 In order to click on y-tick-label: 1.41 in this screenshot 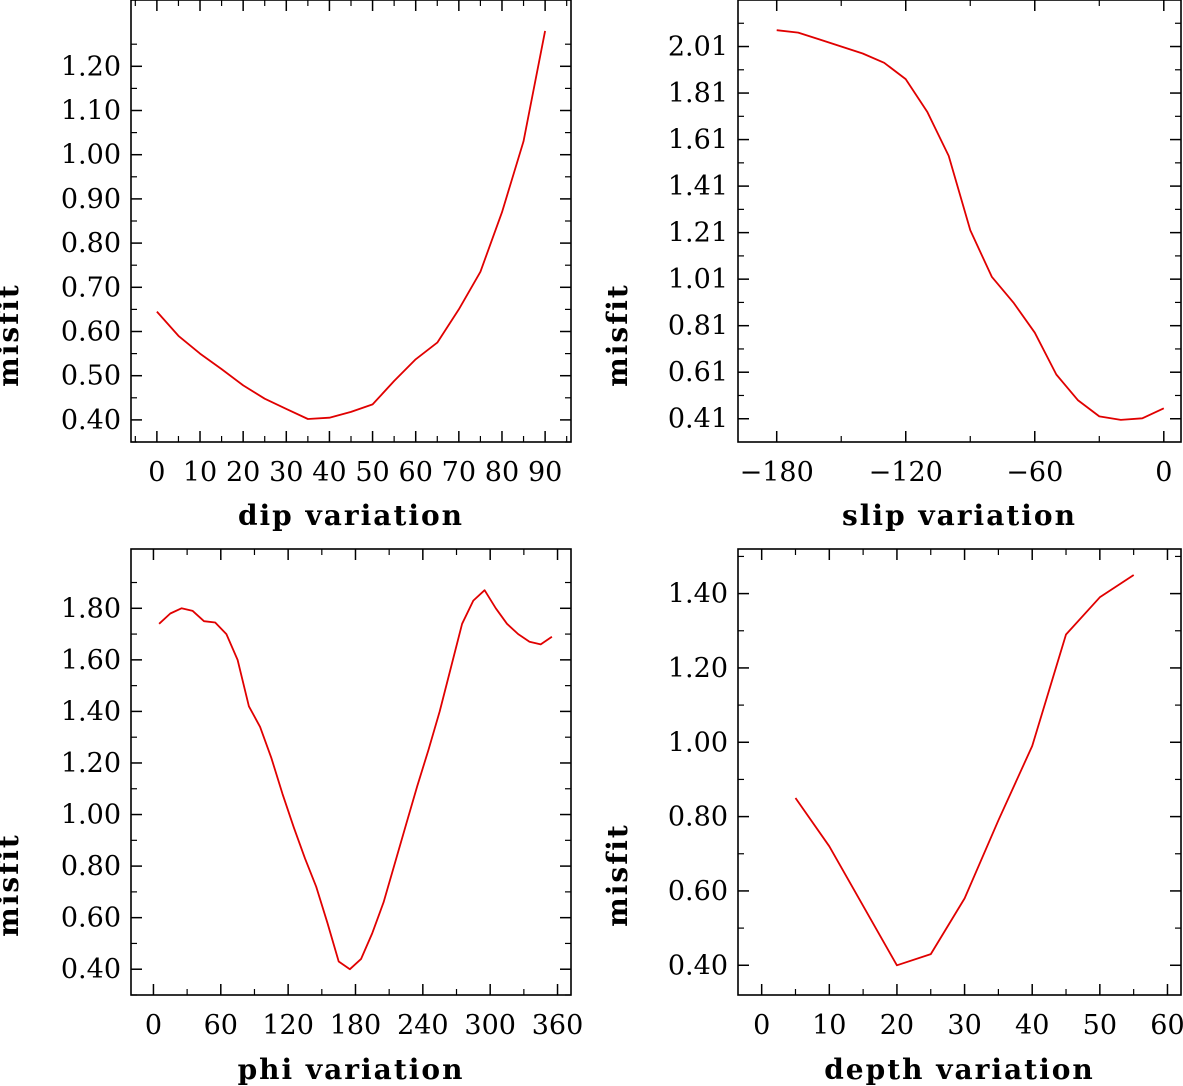, I will do `click(698, 186)`.